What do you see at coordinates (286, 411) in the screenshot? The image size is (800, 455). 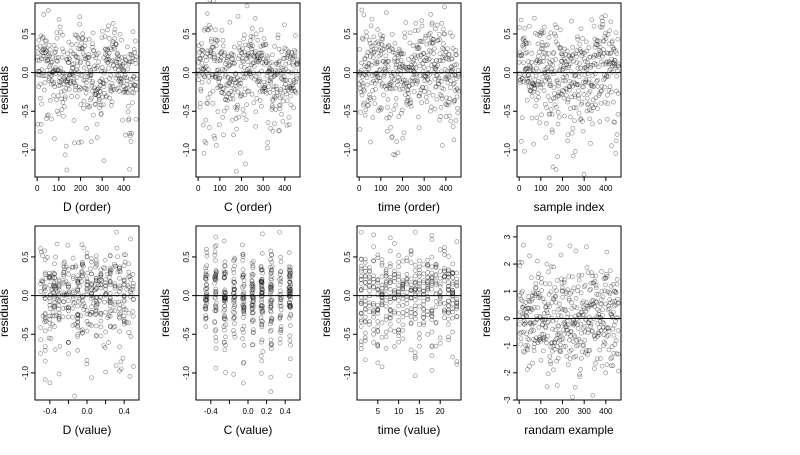 I see `x-tick-label: 0.4` at bounding box center [286, 411].